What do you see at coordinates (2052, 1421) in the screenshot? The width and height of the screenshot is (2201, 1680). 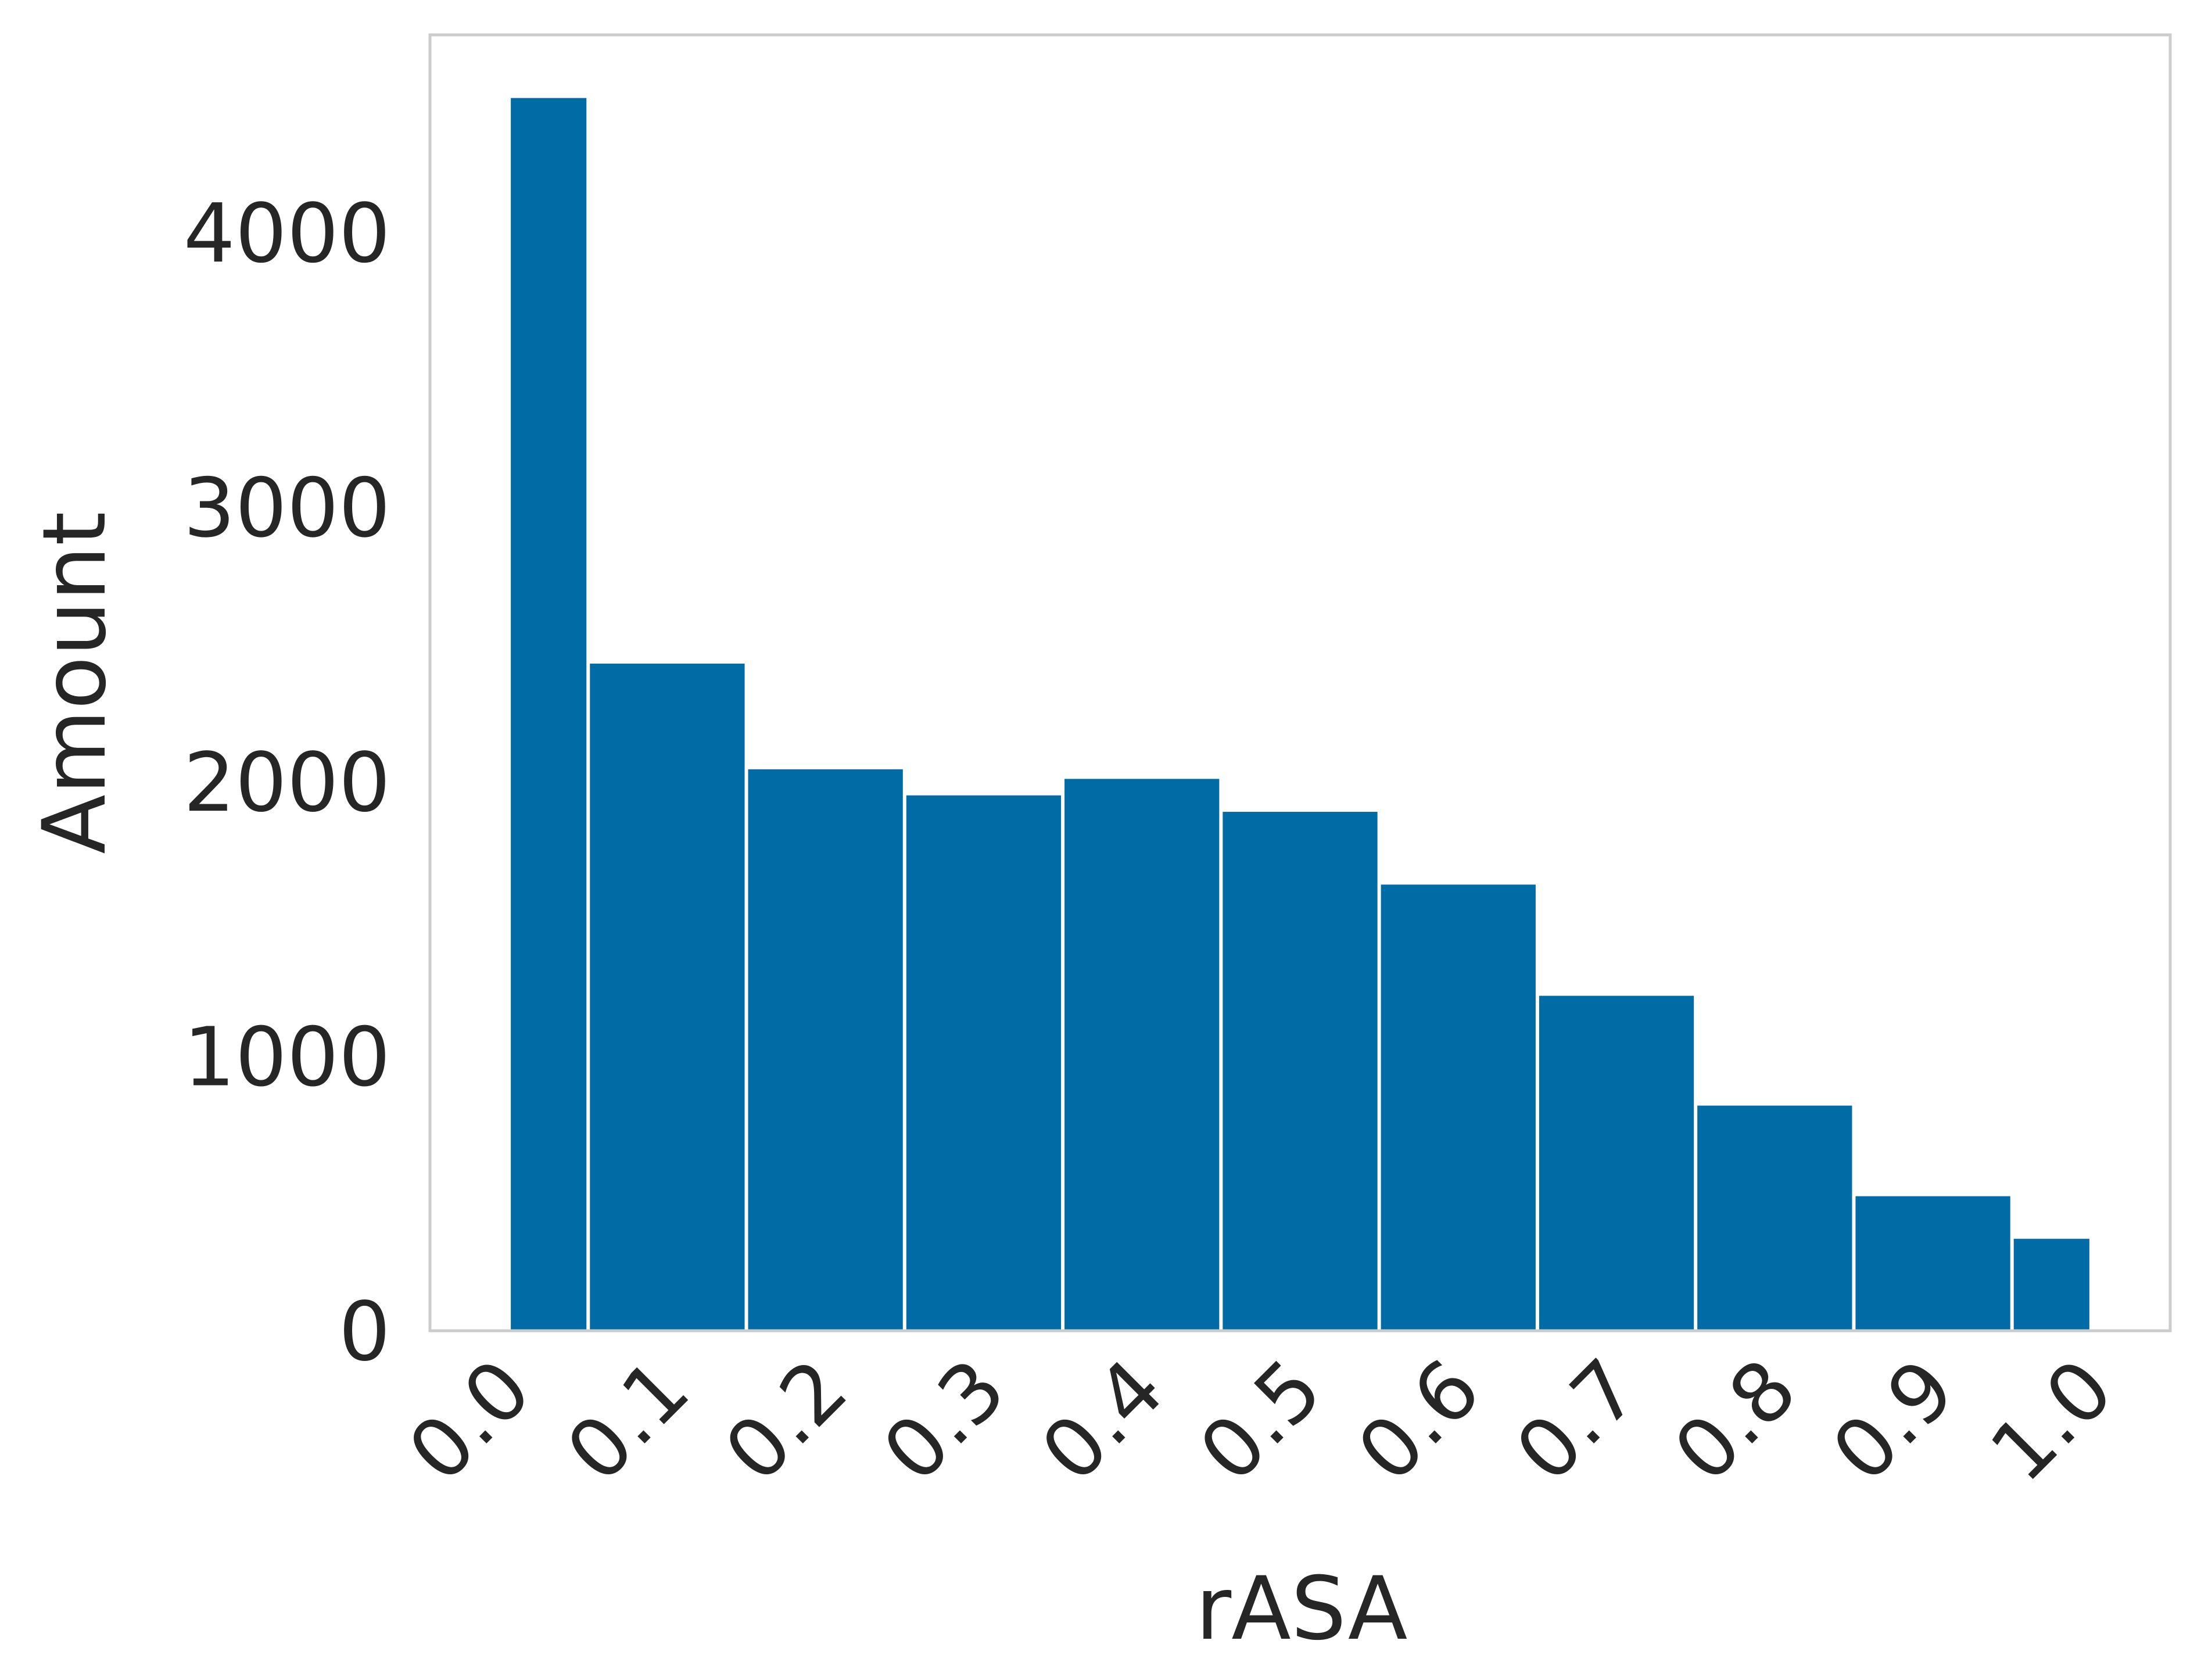 I see `x-tick-label-10: 1.0` at bounding box center [2052, 1421].